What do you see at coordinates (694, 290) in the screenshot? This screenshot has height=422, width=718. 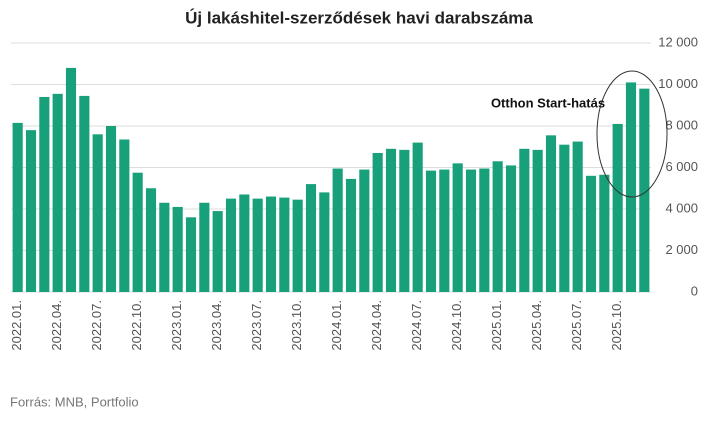 I see `y-tick-label: 0` at bounding box center [694, 290].